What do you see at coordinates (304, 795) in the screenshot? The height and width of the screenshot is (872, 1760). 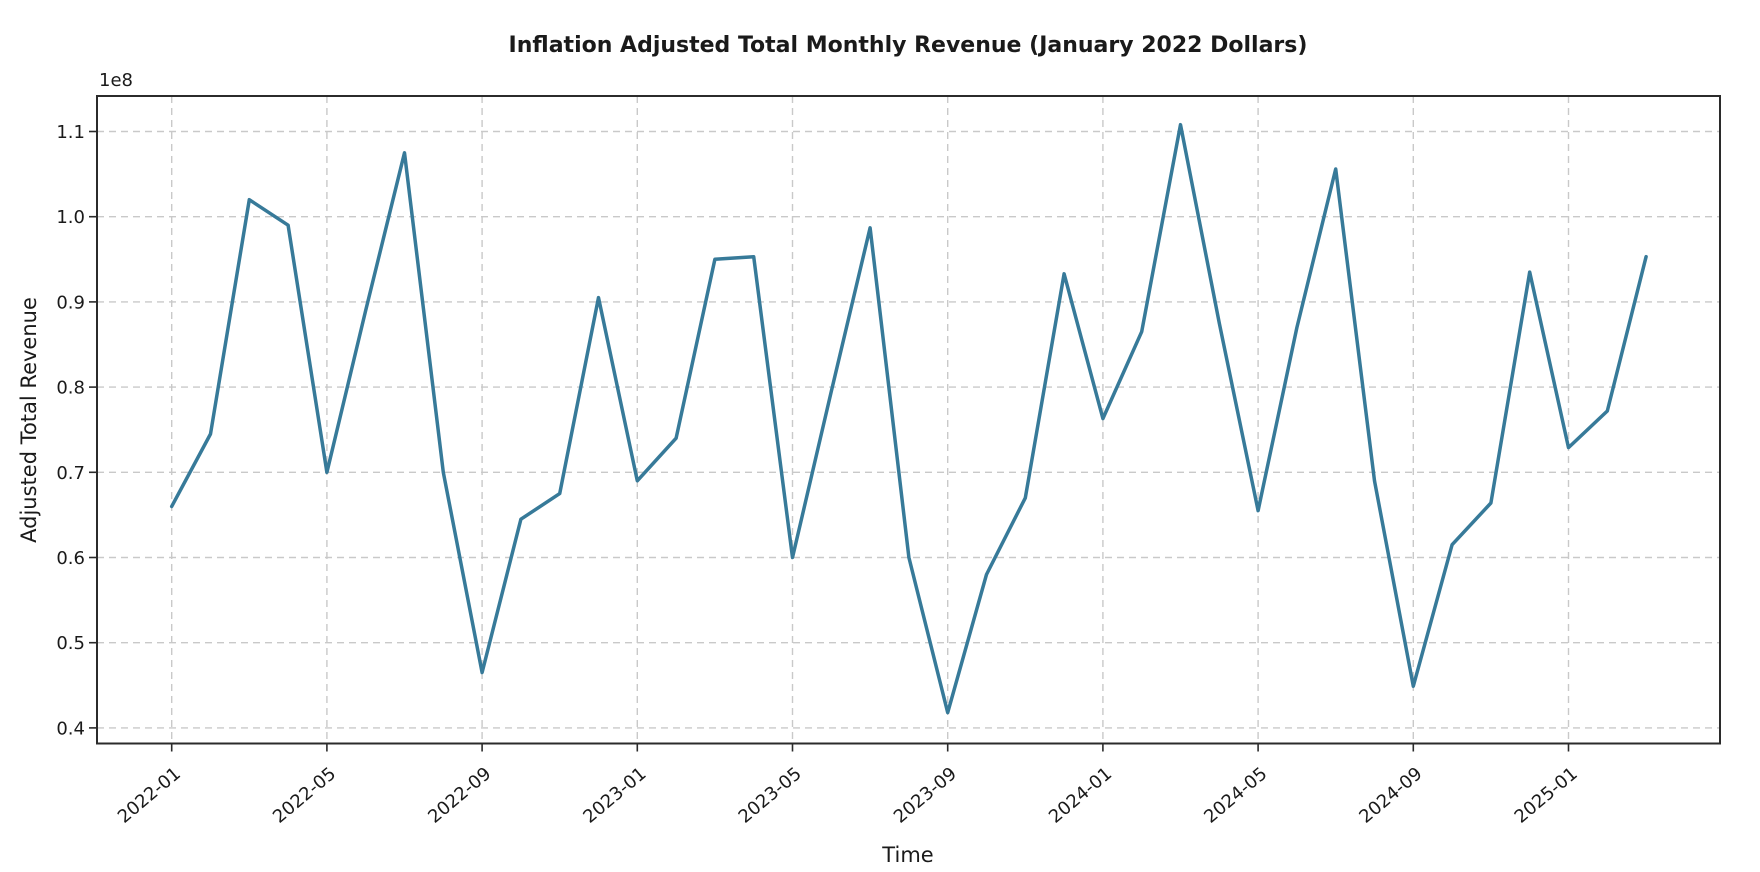 I see `x-tick-label: 2022-05` at bounding box center [304, 795].